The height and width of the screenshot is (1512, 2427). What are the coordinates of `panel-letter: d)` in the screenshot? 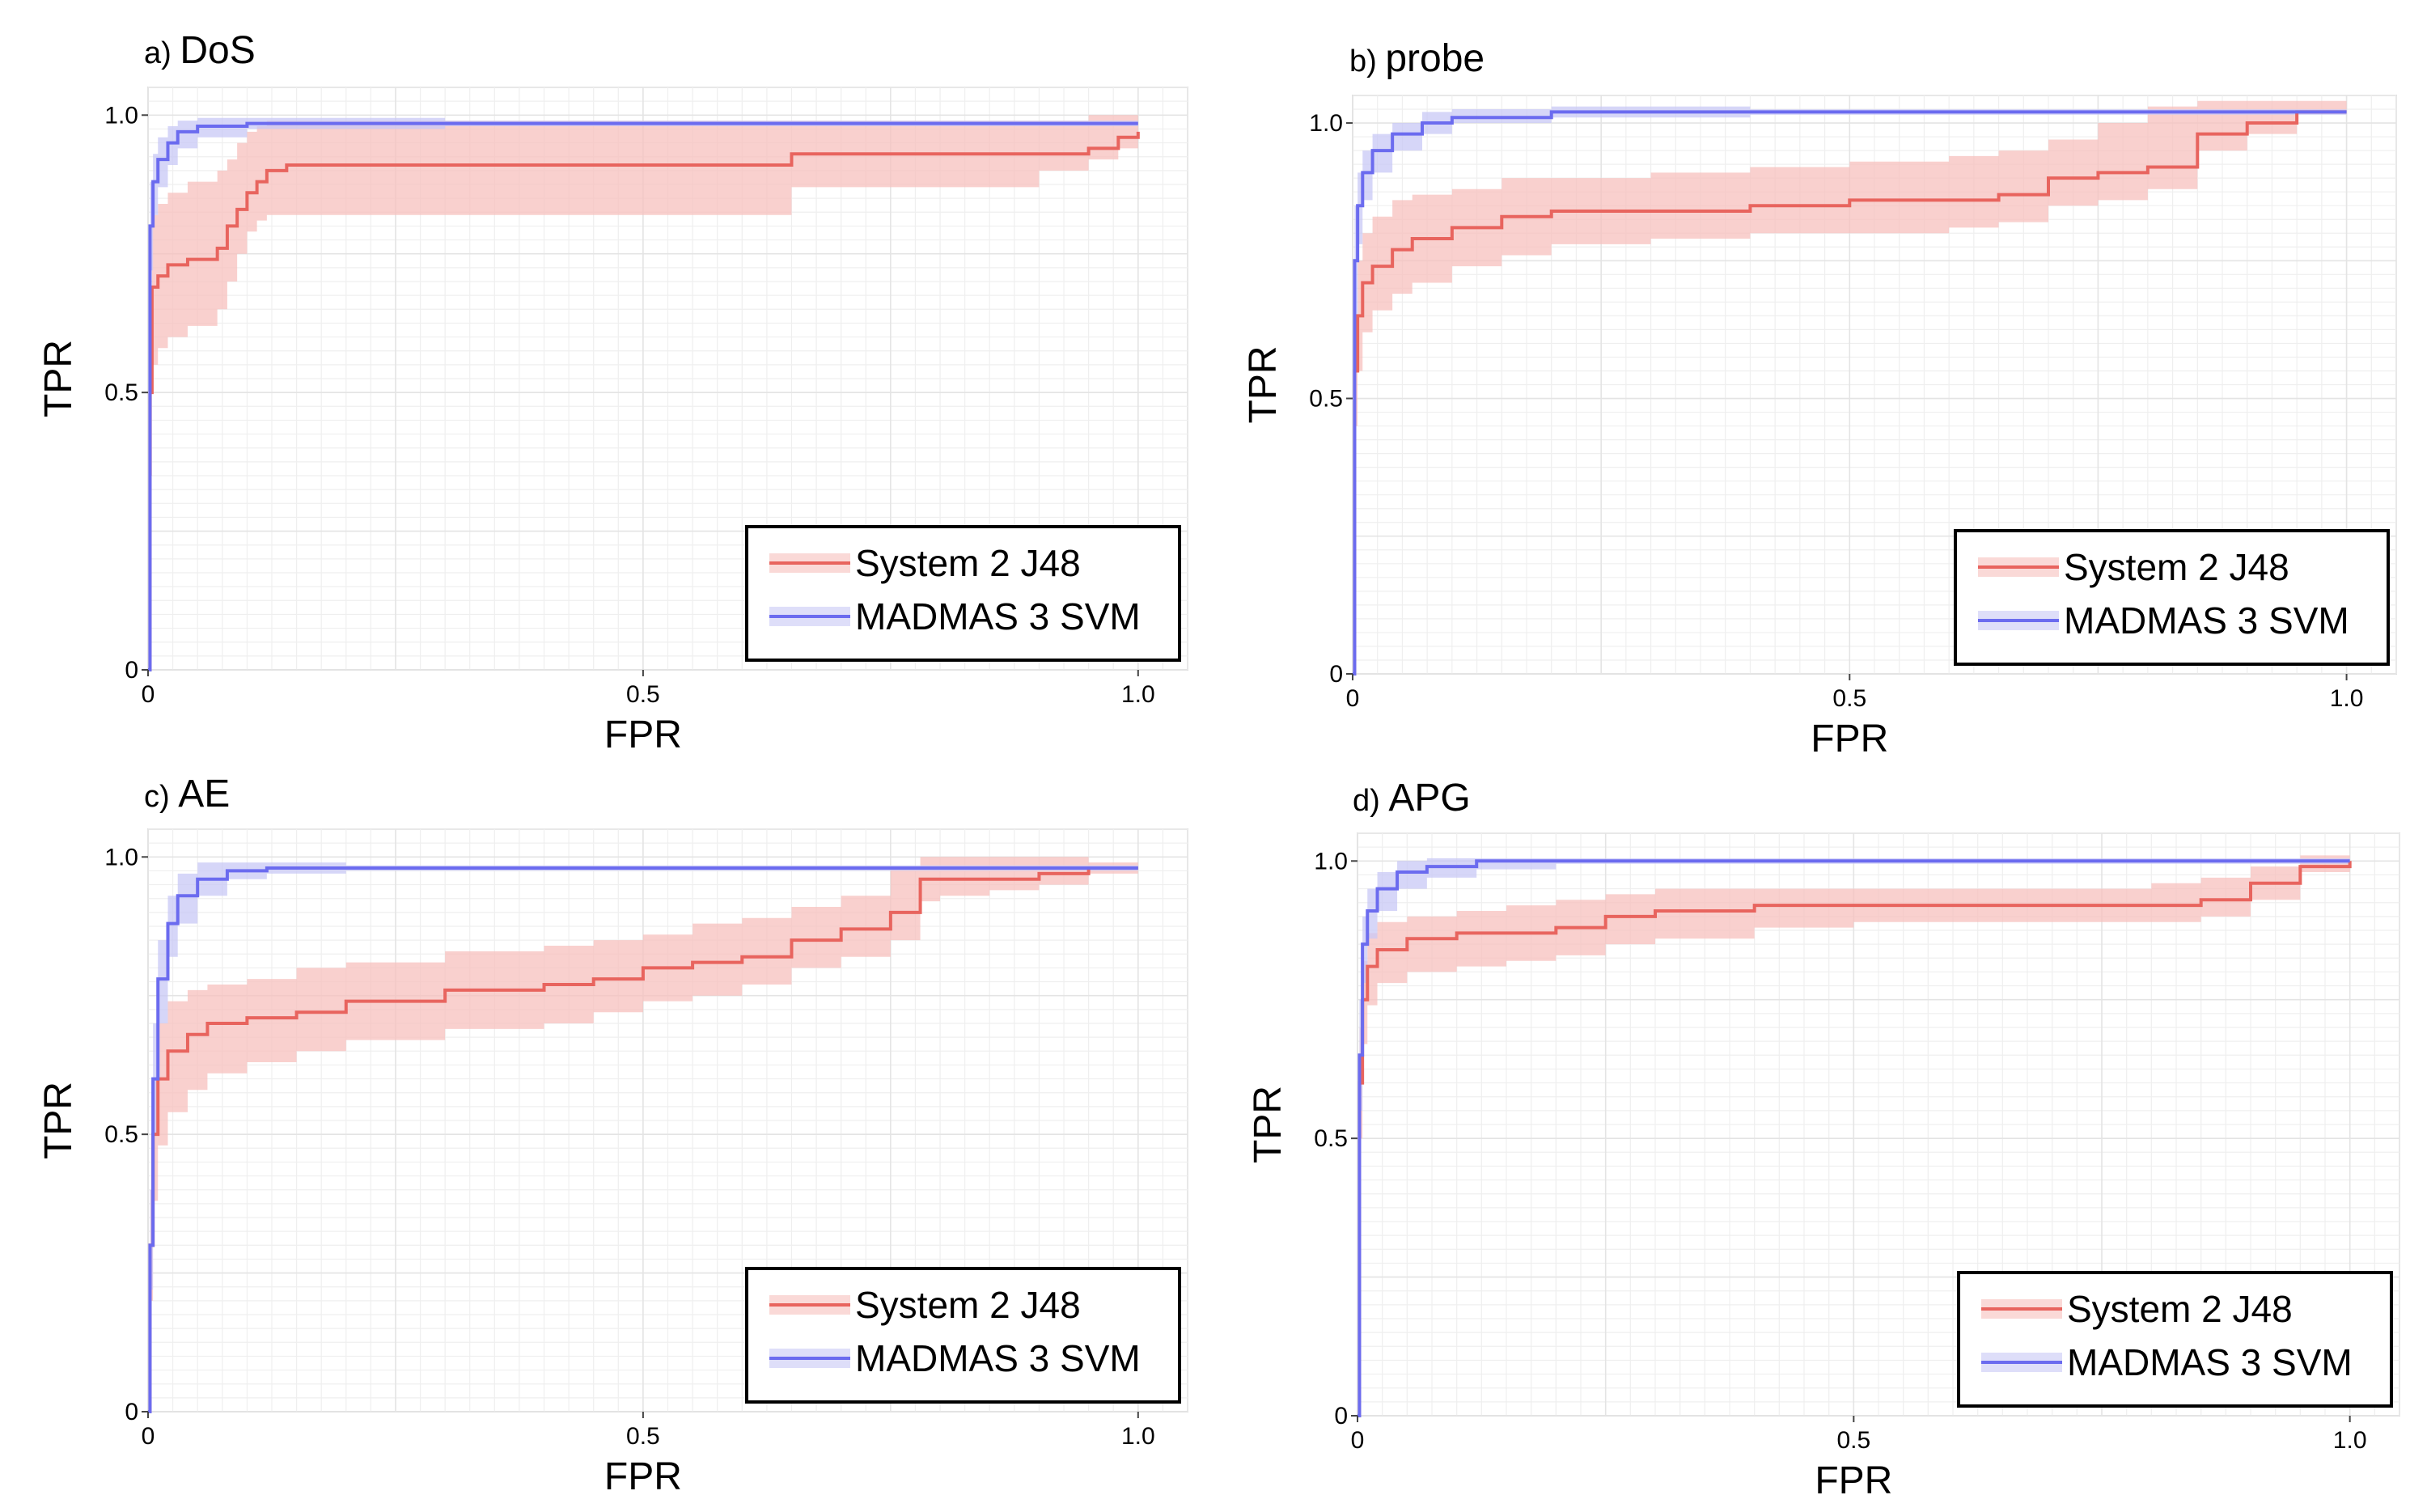 It's located at (1371, 801).